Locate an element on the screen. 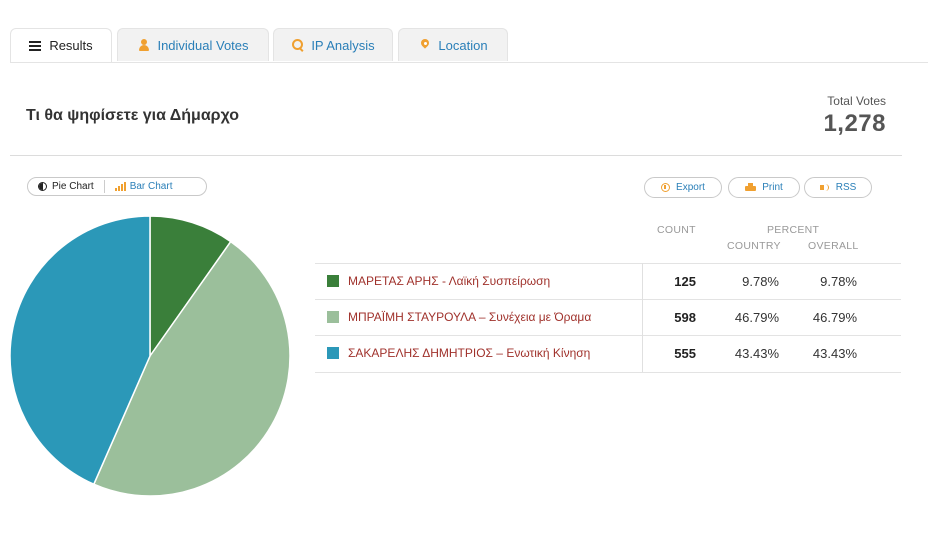  bar-chart-label: Bar Chart is located at coordinates (151, 186).